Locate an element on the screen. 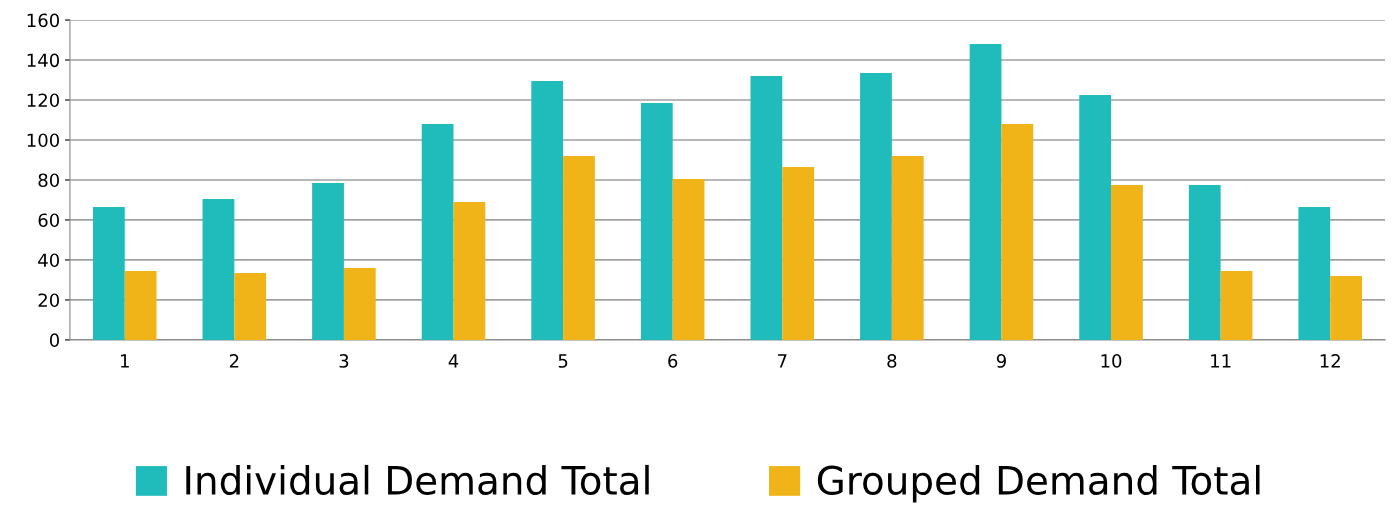  x-tick-label: 11 is located at coordinates (1221, 361).